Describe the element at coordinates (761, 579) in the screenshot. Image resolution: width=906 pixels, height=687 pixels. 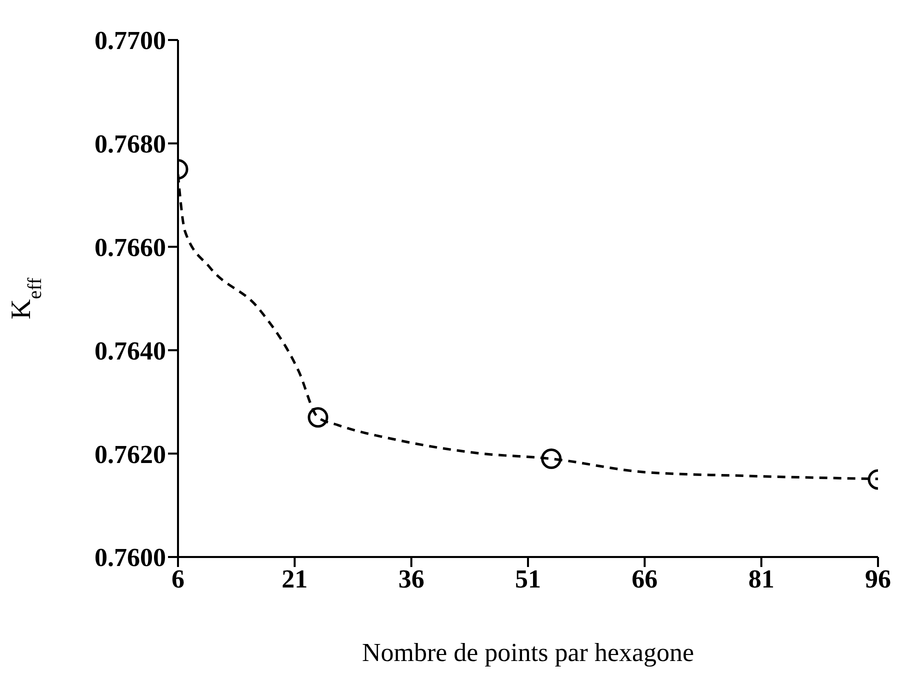
I see `x-tick-label: 81` at that location.